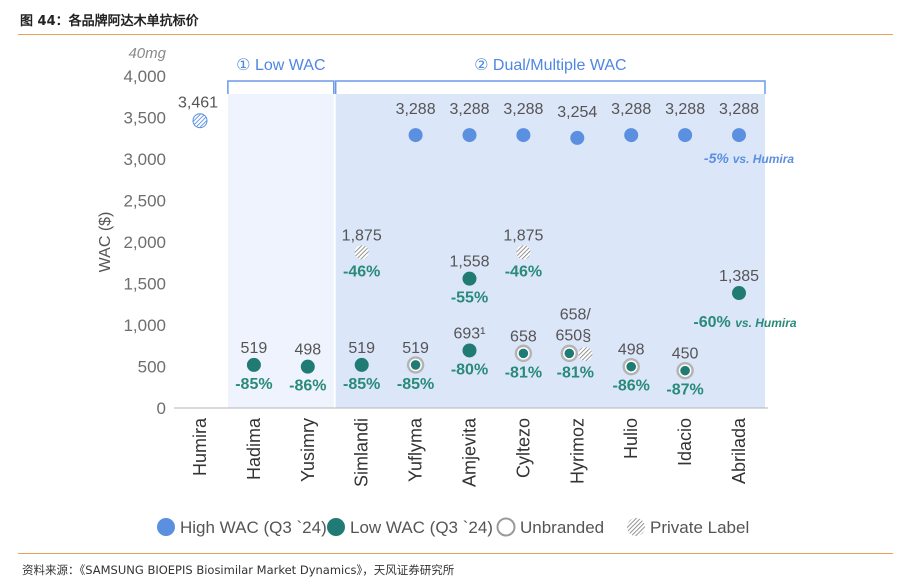 This screenshot has width=911, height=584. Describe the element at coordinates (144, 118) in the screenshot. I see `y-tick-label: 3,500` at that location.